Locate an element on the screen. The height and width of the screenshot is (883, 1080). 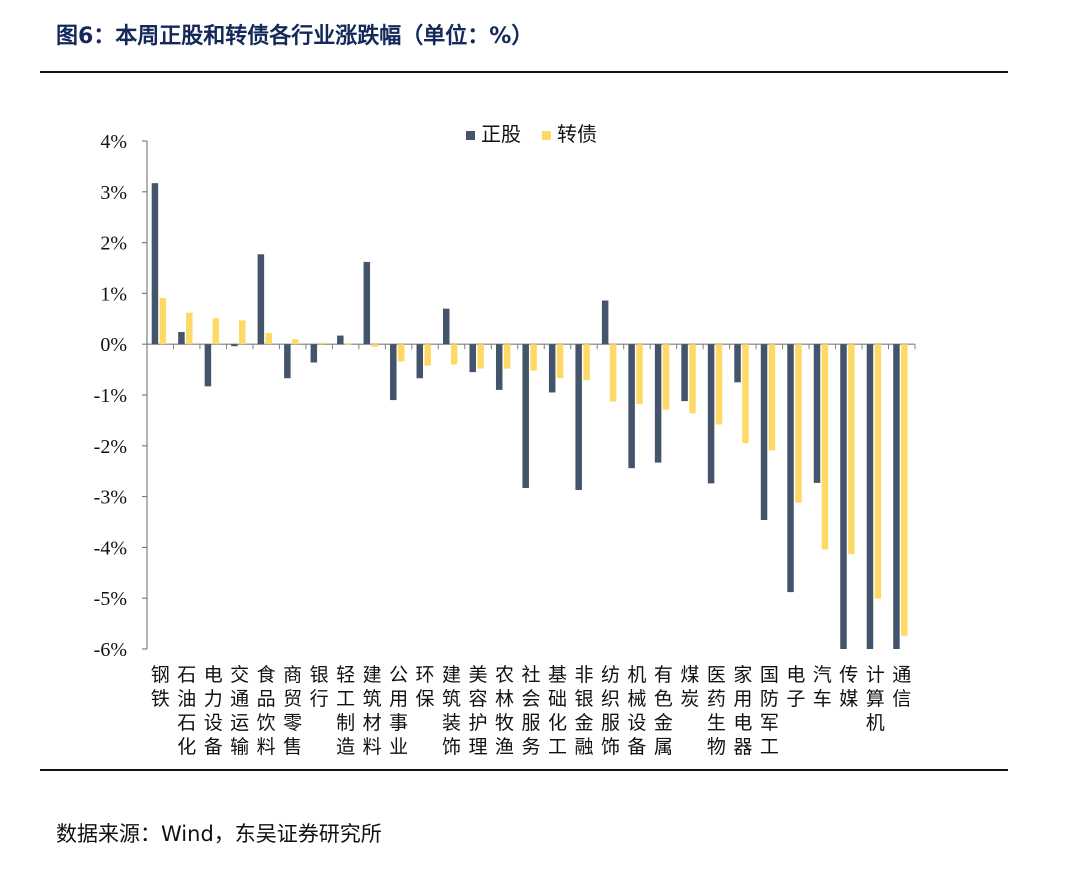
category-label: 家用电器 is located at coordinates (742, 711).